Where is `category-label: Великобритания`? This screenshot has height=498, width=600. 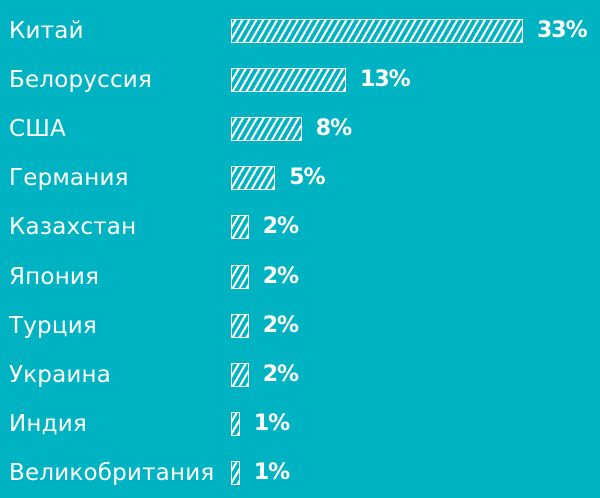 category-label: Великобритания is located at coordinates (112, 472).